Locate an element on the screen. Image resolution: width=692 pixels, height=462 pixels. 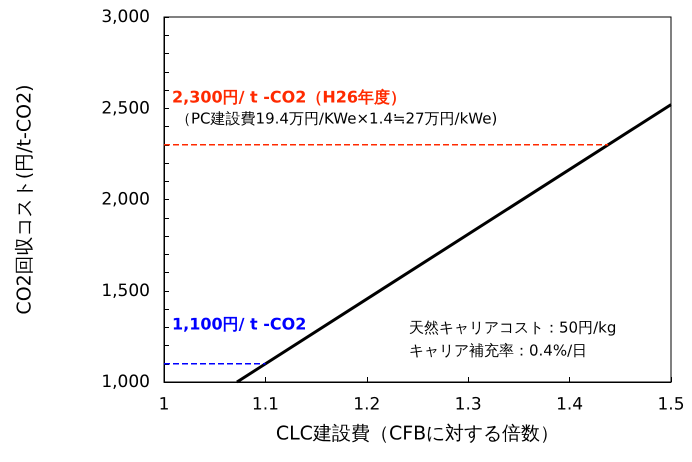
ref-line-label: 2,300円/ t -CO2（H26年度） is located at coordinates (289, 96).